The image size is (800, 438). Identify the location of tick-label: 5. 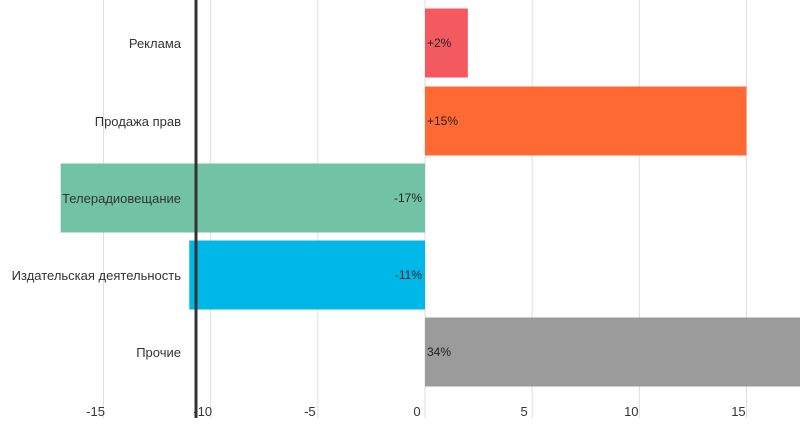
(524, 411).